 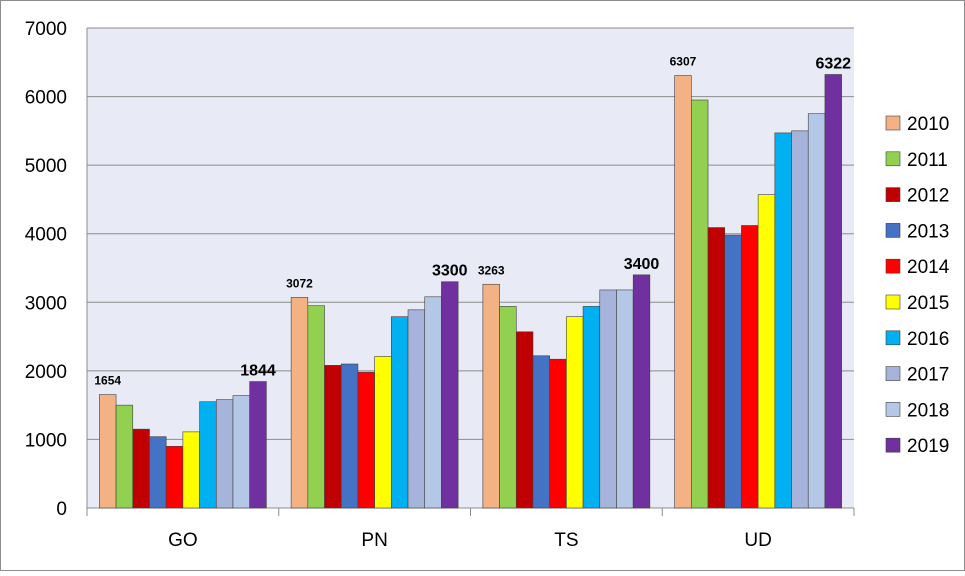 I want to click on data-label: 3400, so click(x=642, y=264).